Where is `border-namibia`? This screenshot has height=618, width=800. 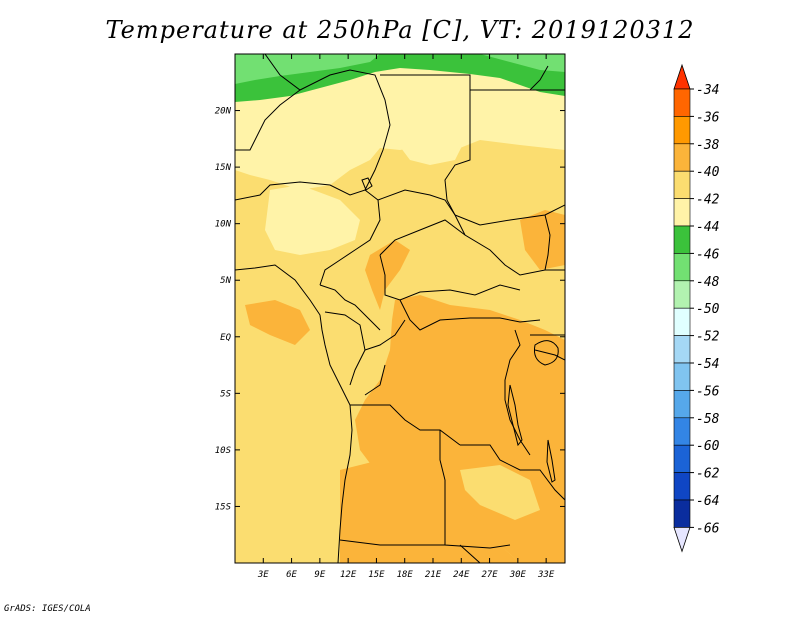 border-namibia is located at coordinates (392, 542).